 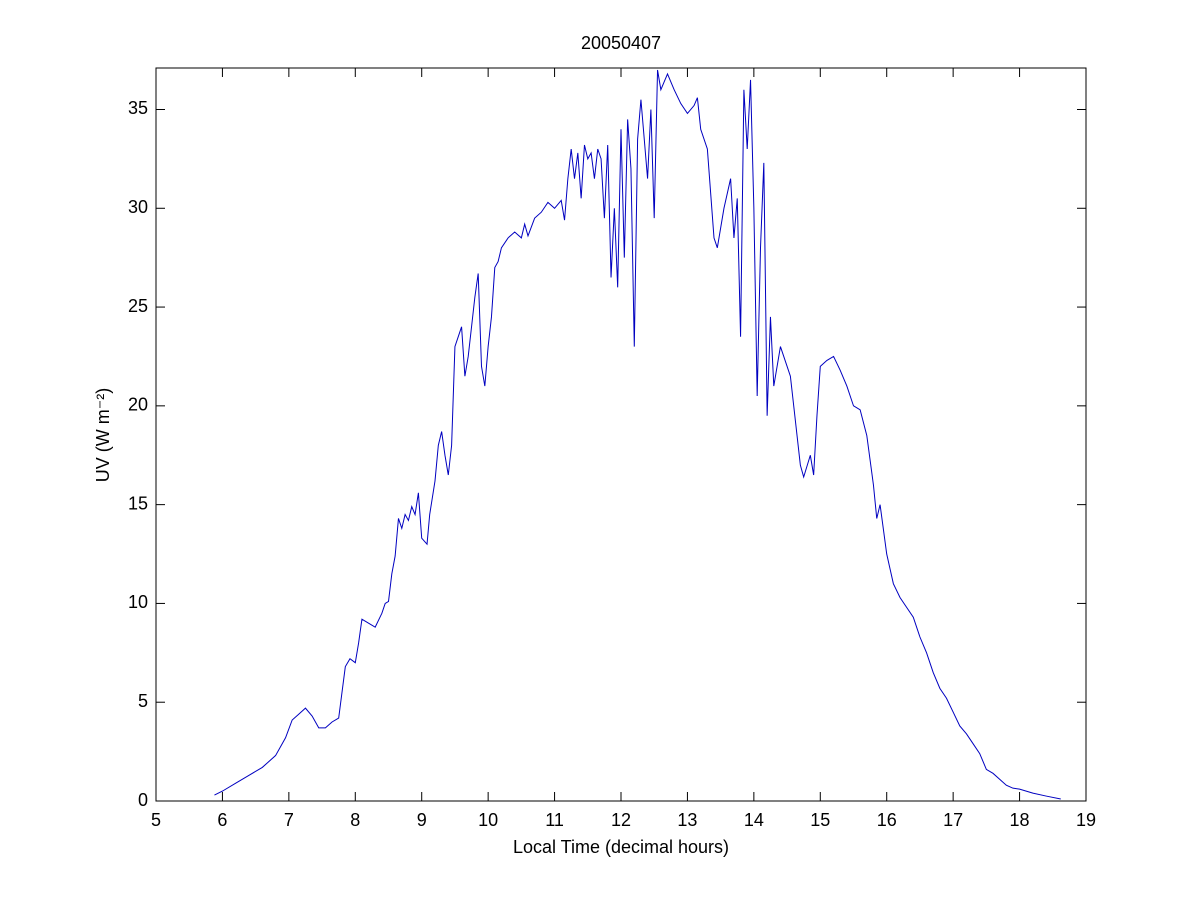 I want to click on y-tick-label: 25, so click(x=138, y=306).